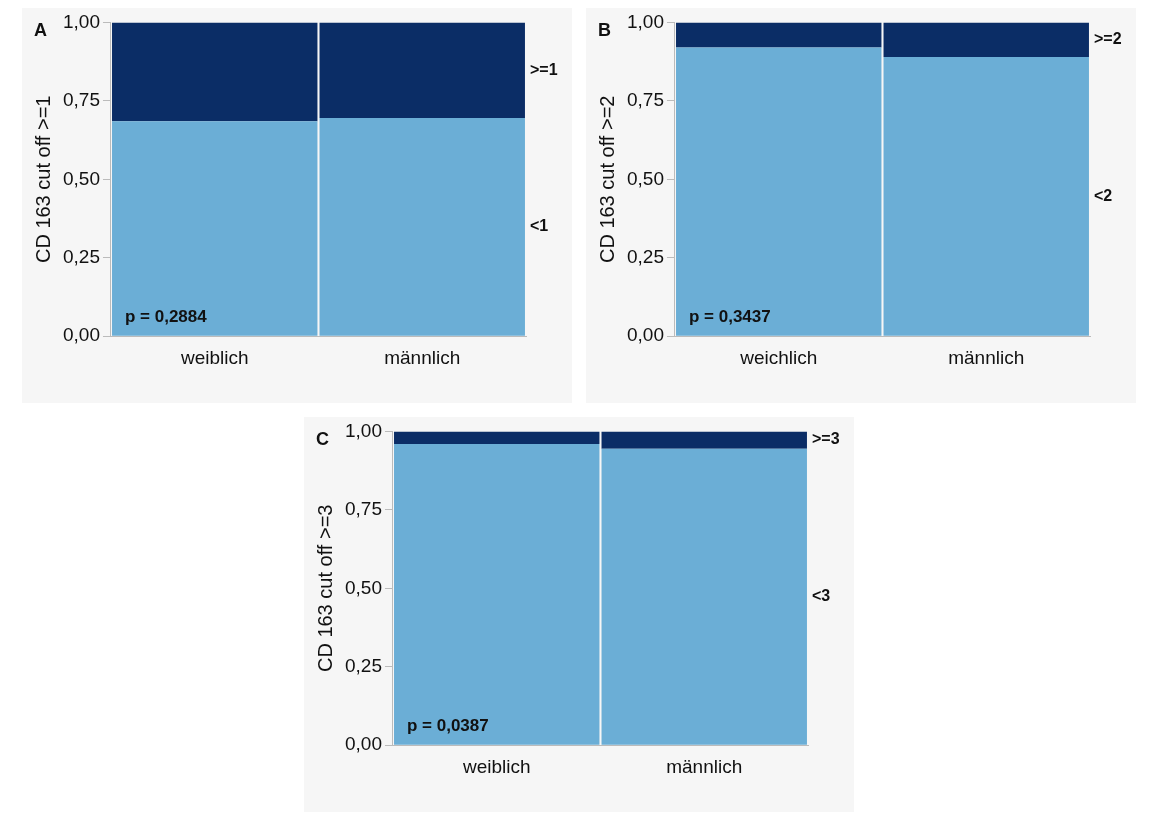 Image resolution: width=1157 pixels, height=814 pixels. Describe the element at coordinates (777, 357) in the screenshot. I see `x-tick-label: weichlich` at that location.